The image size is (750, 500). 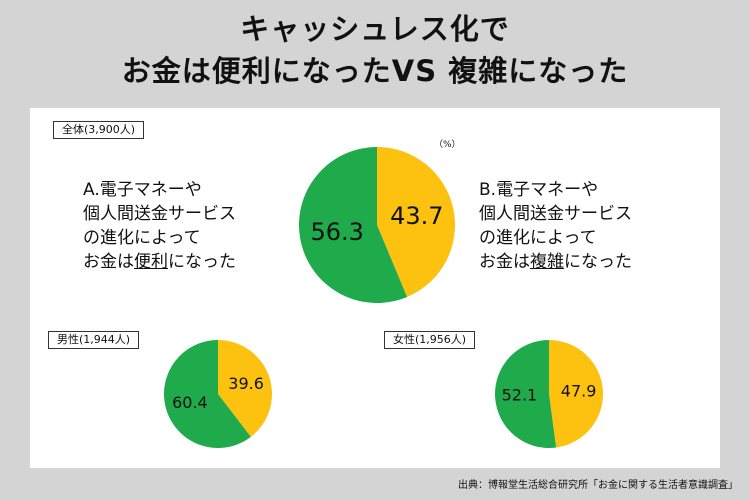 I want to click on option-b-line4: お金は複雑になった, so click(x=555, y=262).